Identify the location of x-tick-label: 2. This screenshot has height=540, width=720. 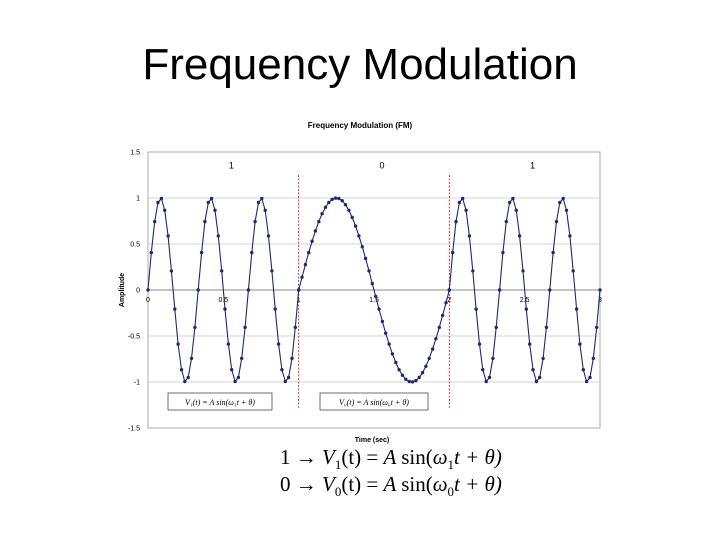
(449, 300).